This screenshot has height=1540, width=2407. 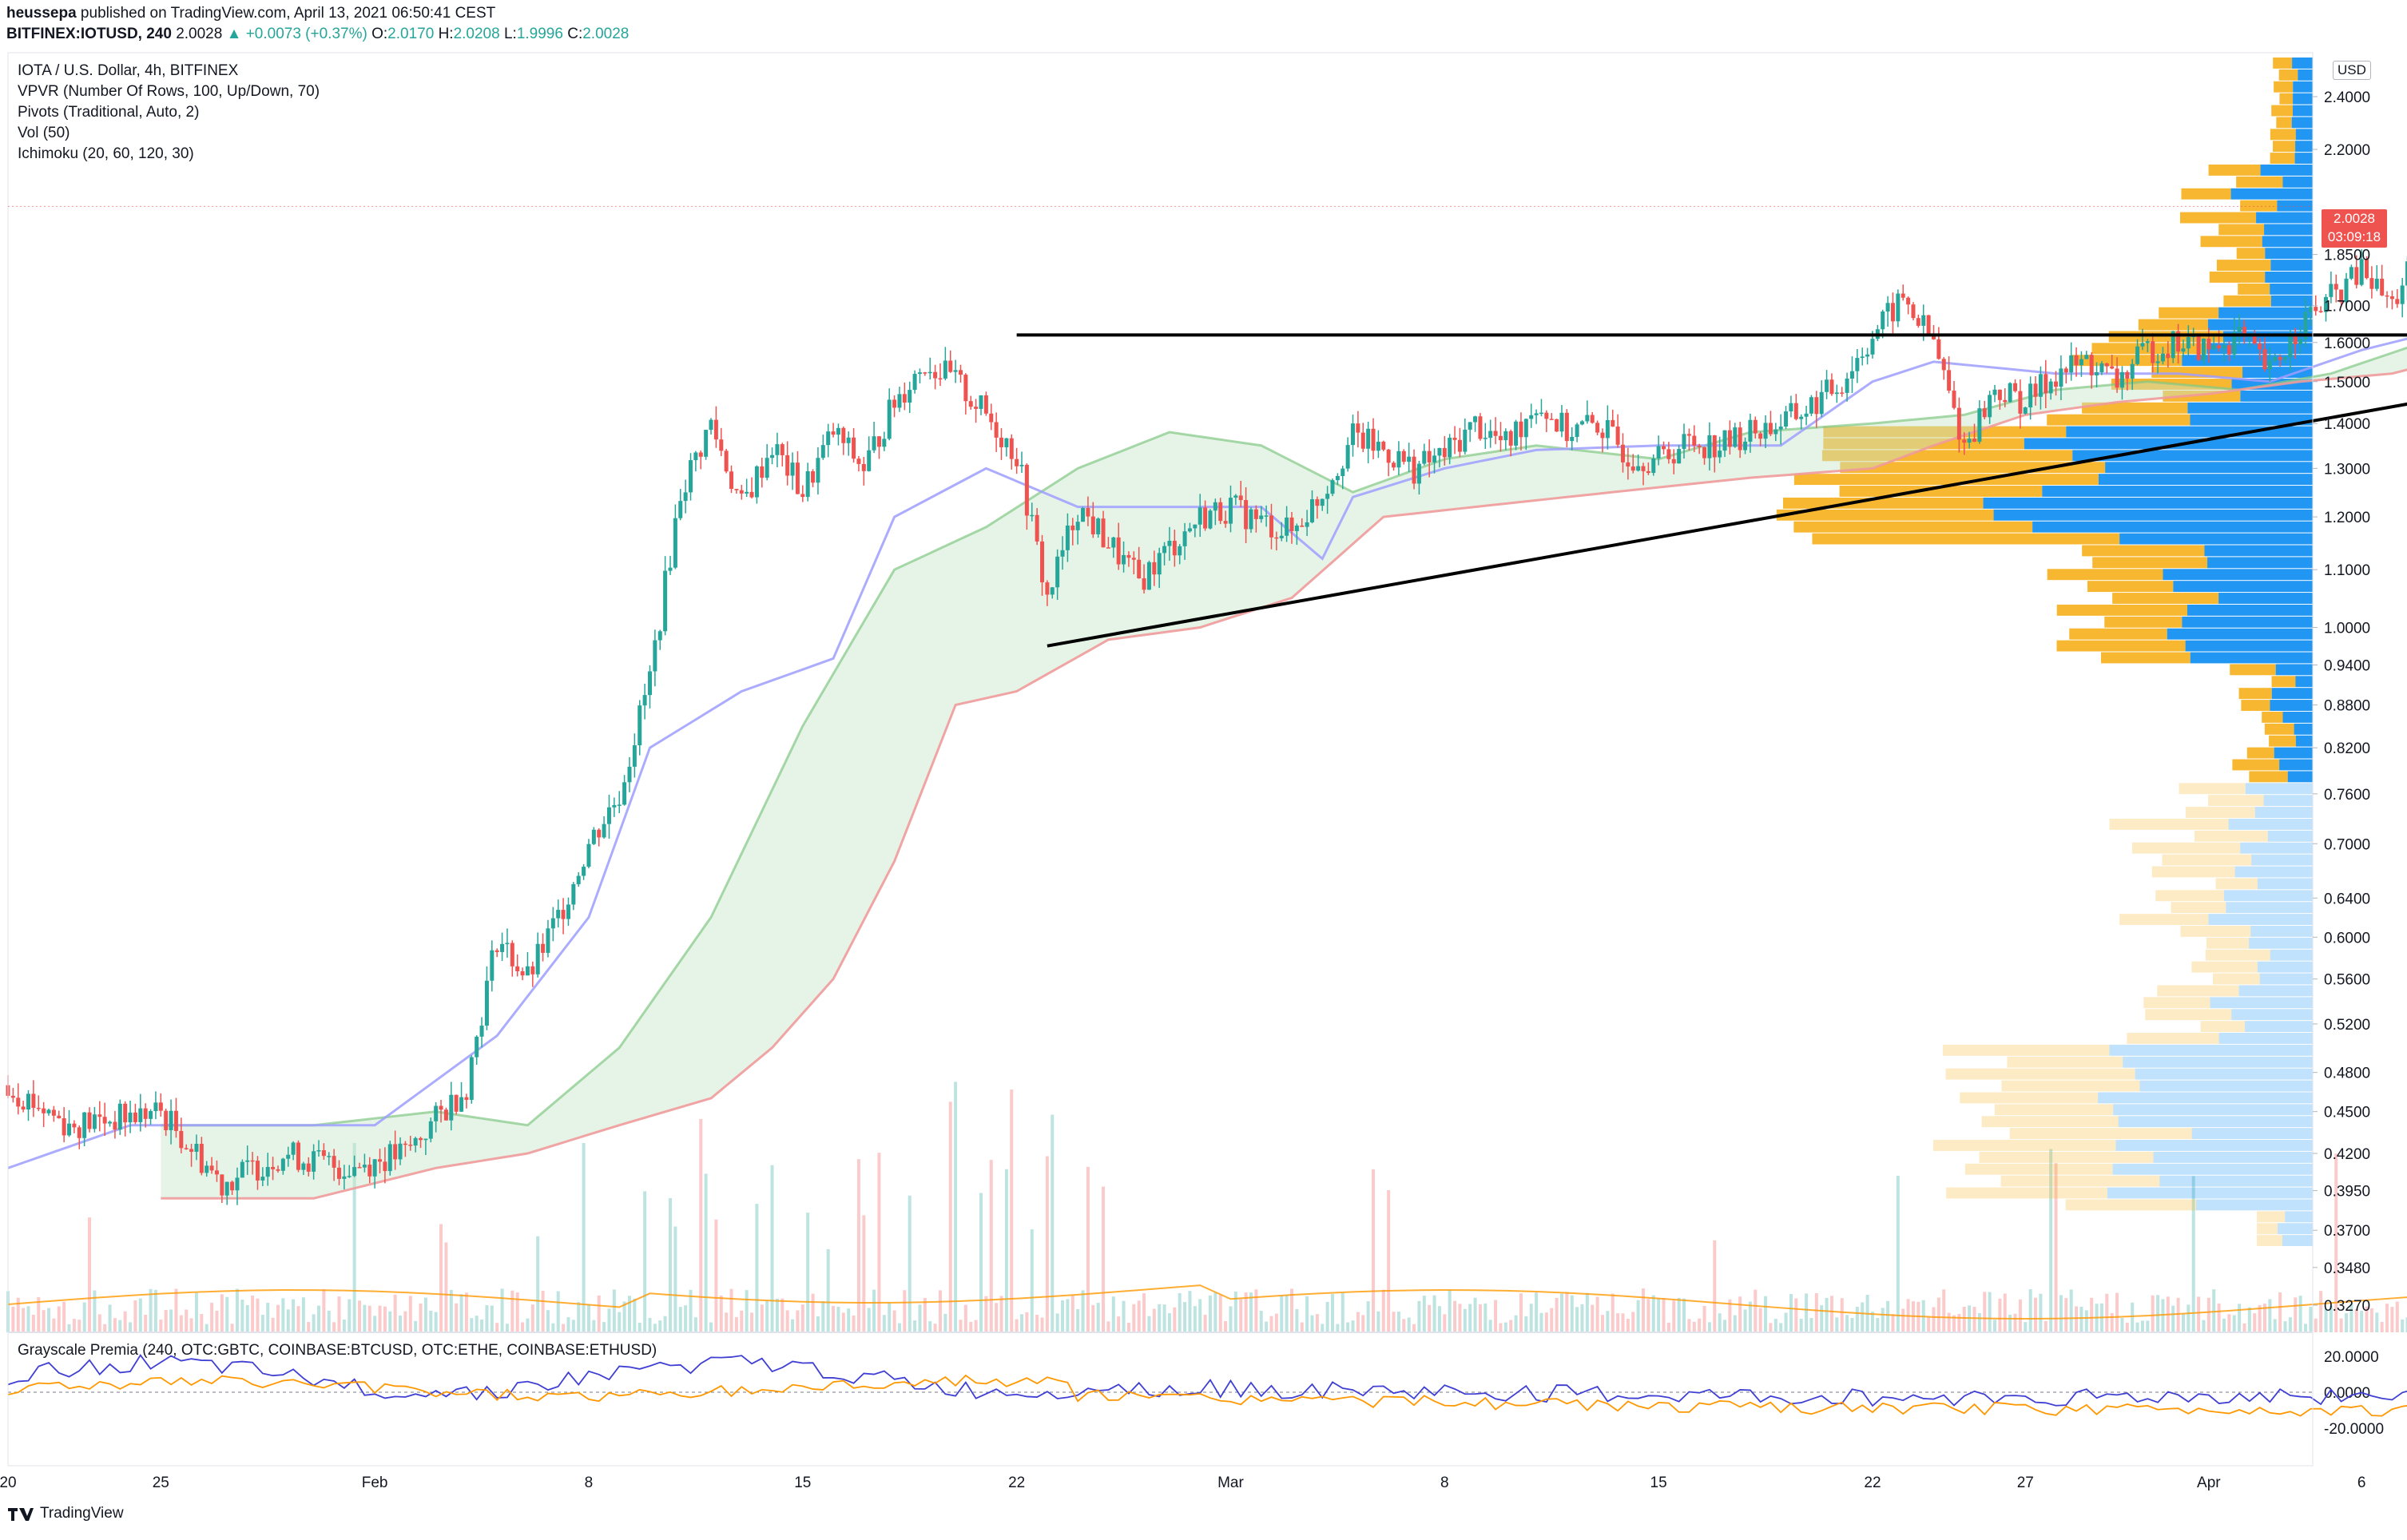 What do you see at coordinates (169, 91) in the screenshot?
I see `legend-vpvr: VPVR (Number Of Rows, 100, Up/Down, 70)` at bounding box center [169, 91].